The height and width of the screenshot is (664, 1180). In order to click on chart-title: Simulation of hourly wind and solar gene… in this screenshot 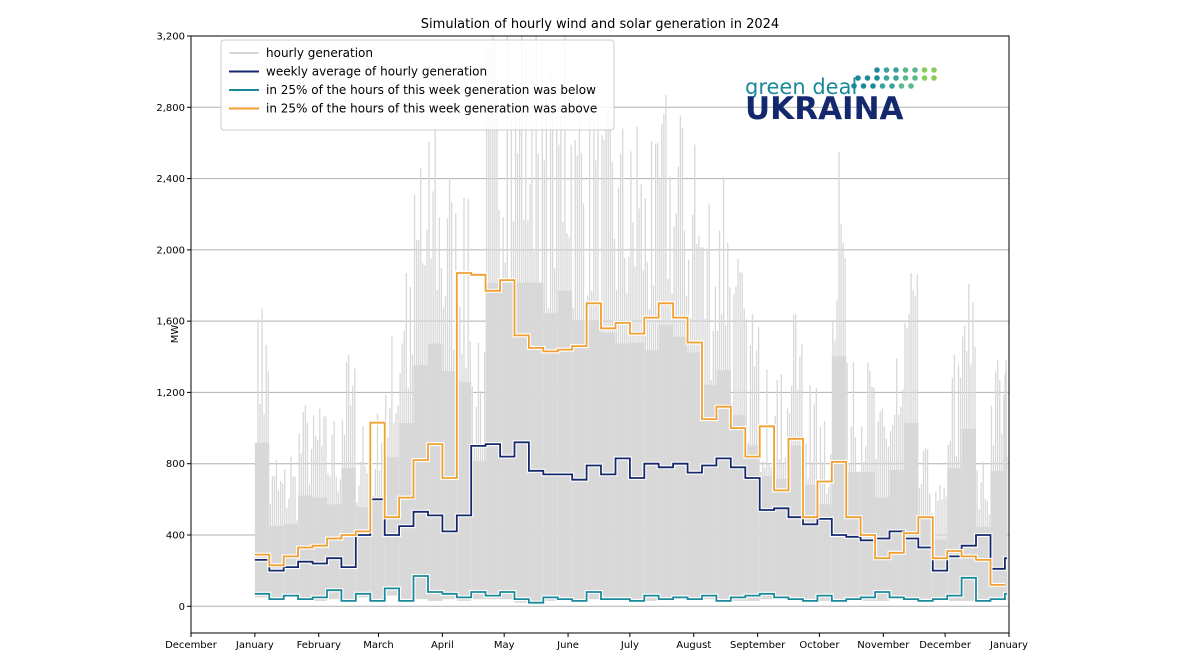, I will do `click(600, 24)`.